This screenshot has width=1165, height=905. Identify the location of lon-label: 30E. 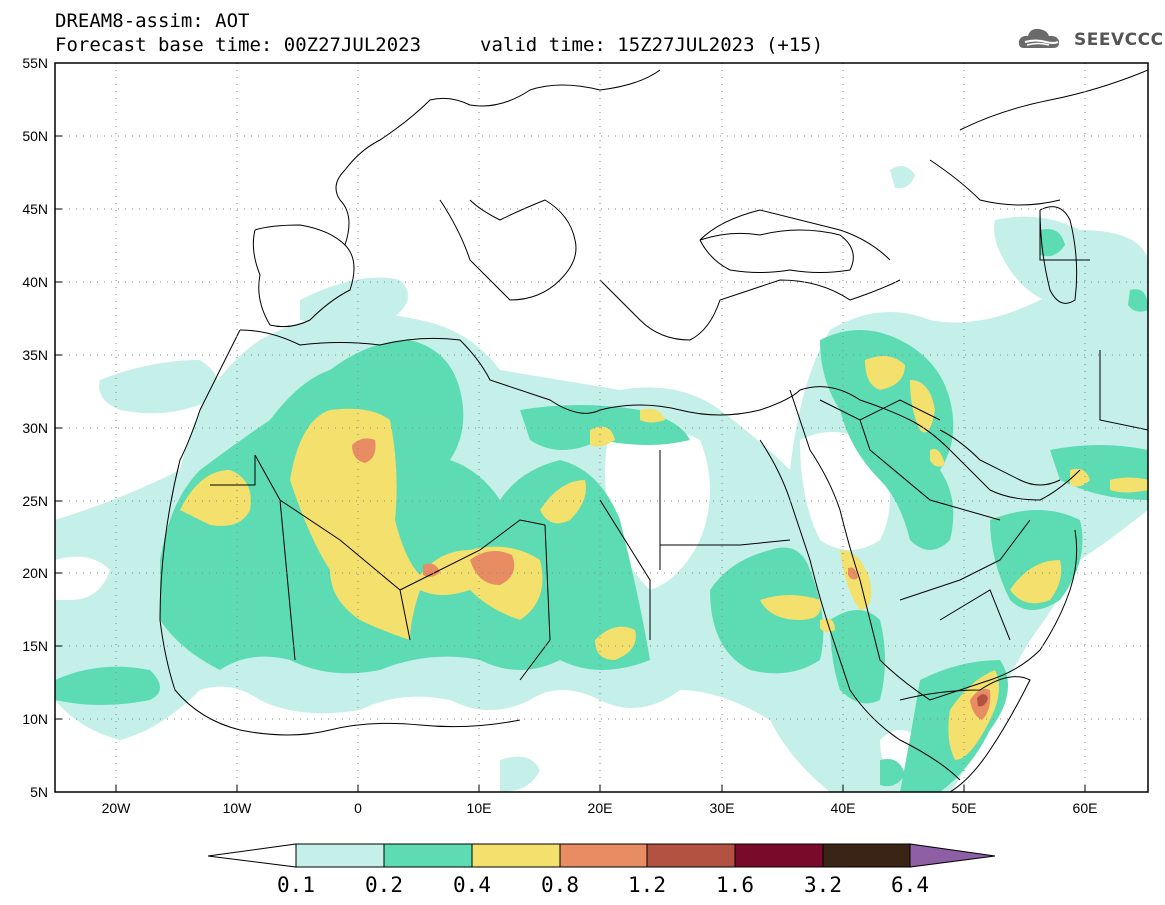
(722, 808).